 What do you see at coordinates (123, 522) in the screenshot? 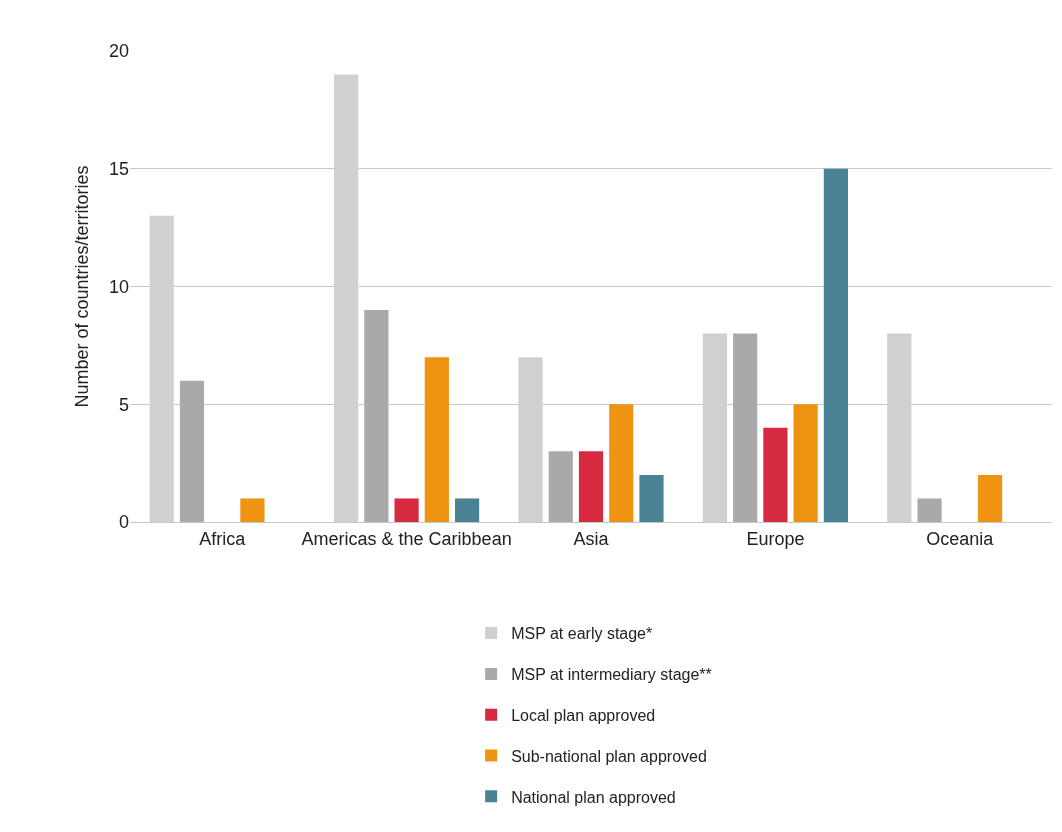
I see `y-tick-label: 0` at bounding box center [123, 522].